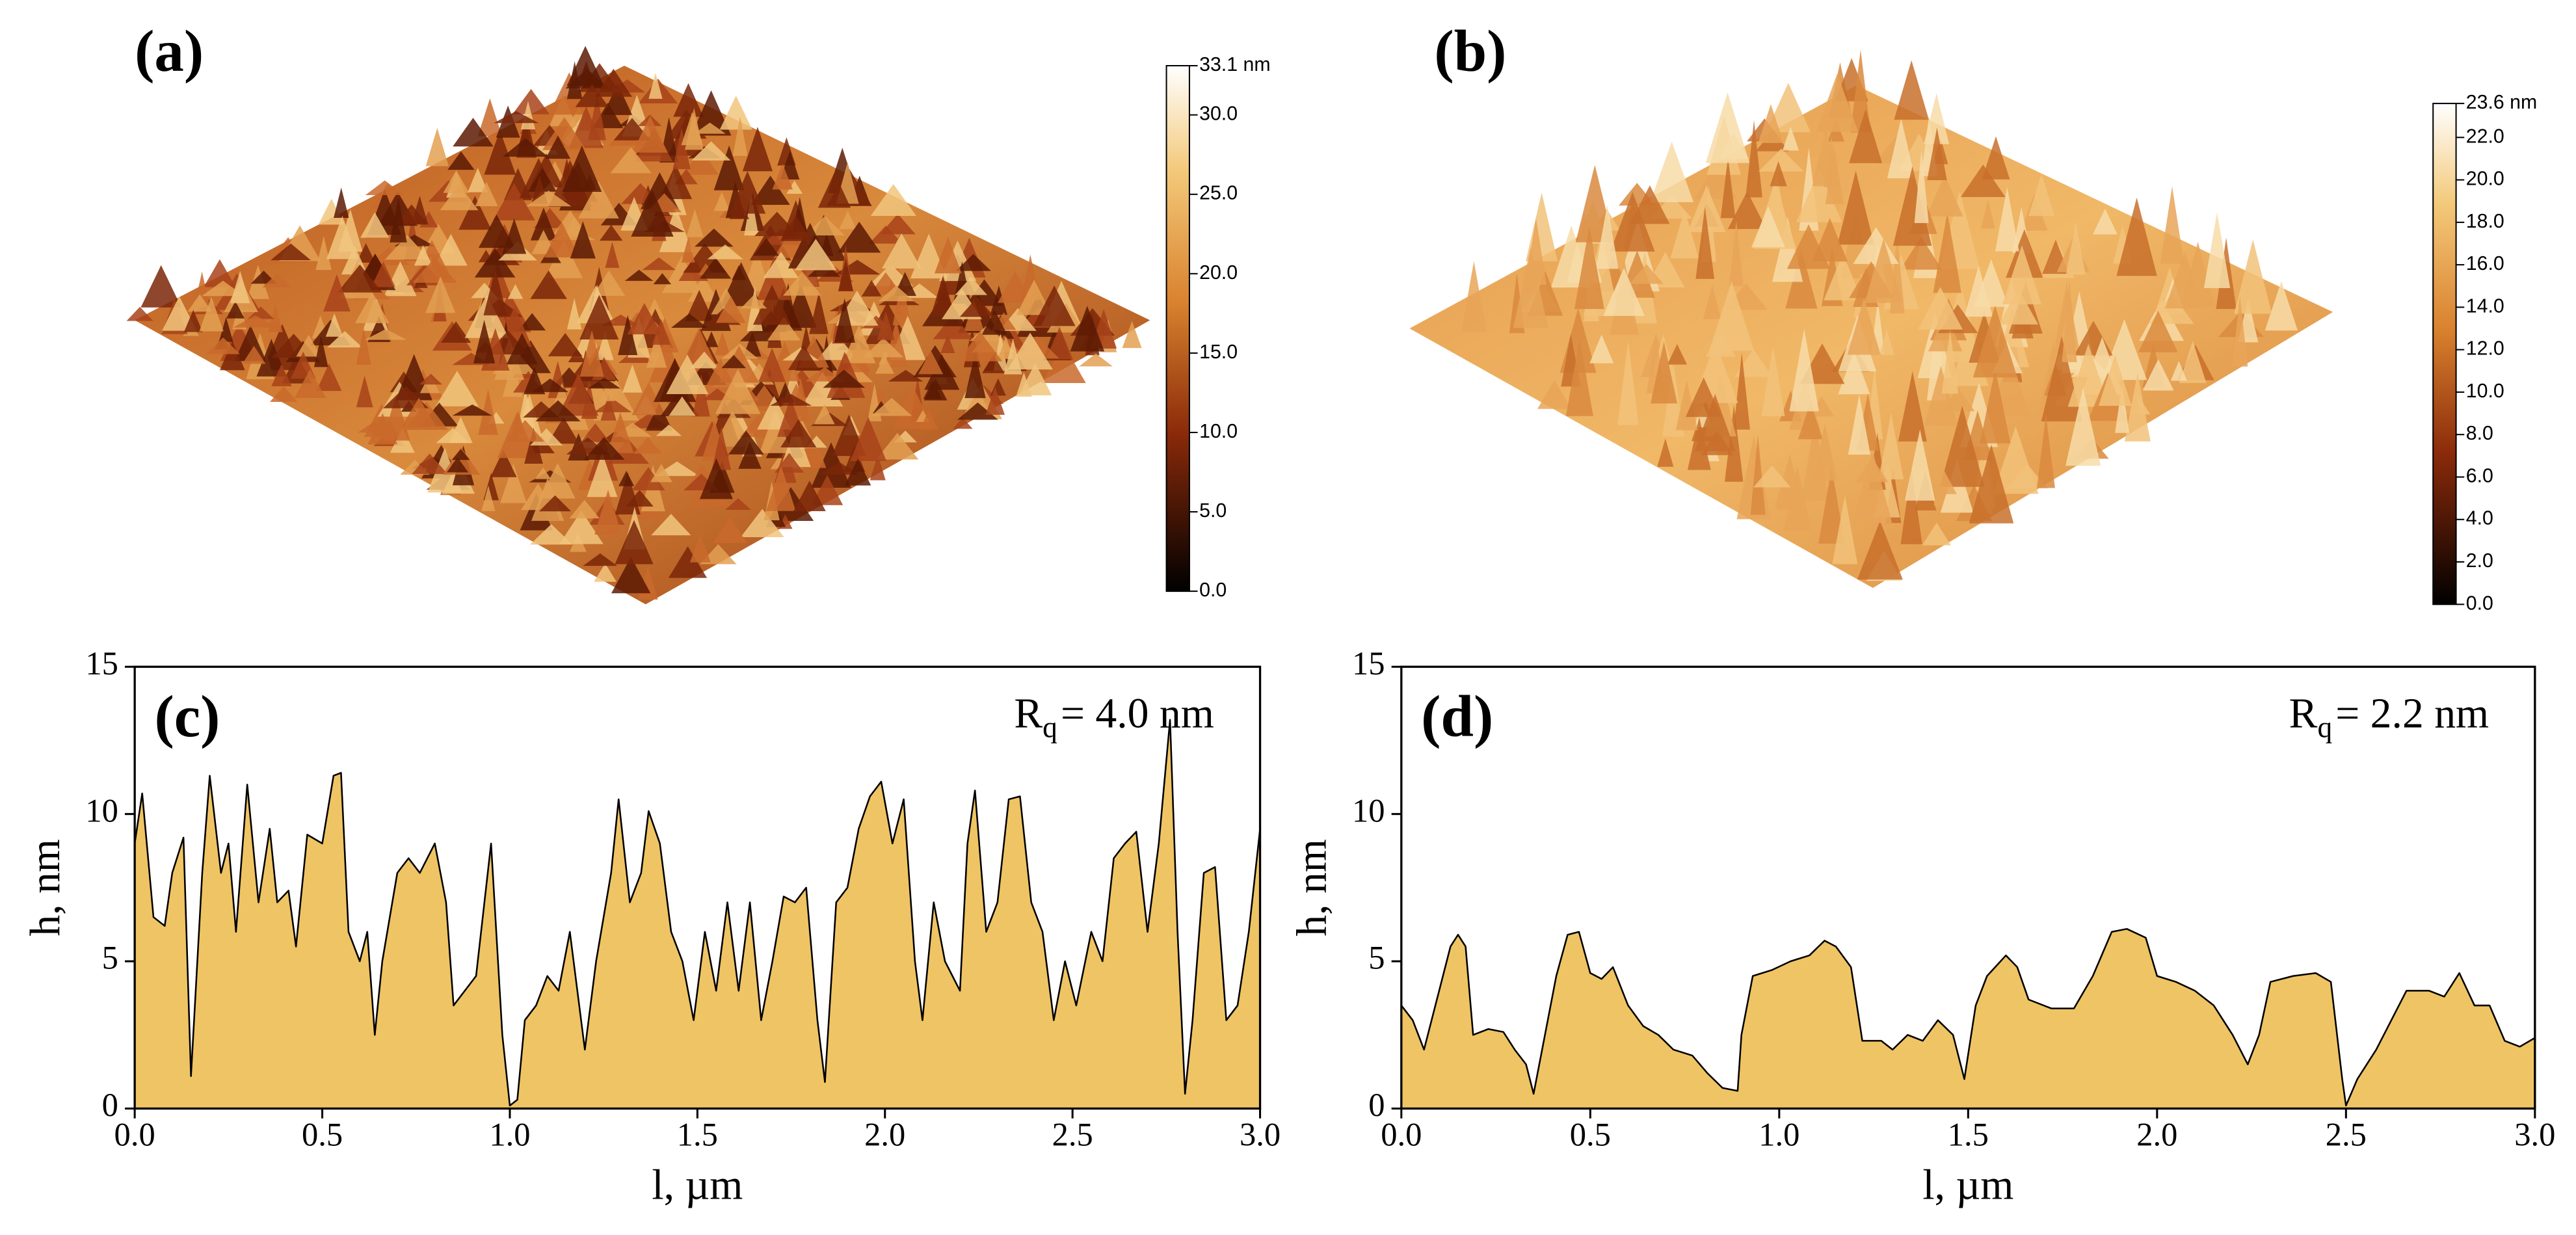 Image resolution: width=2576 pixels, height=1235 pixels. I want to click on area-fill, so click(1968, 1019).